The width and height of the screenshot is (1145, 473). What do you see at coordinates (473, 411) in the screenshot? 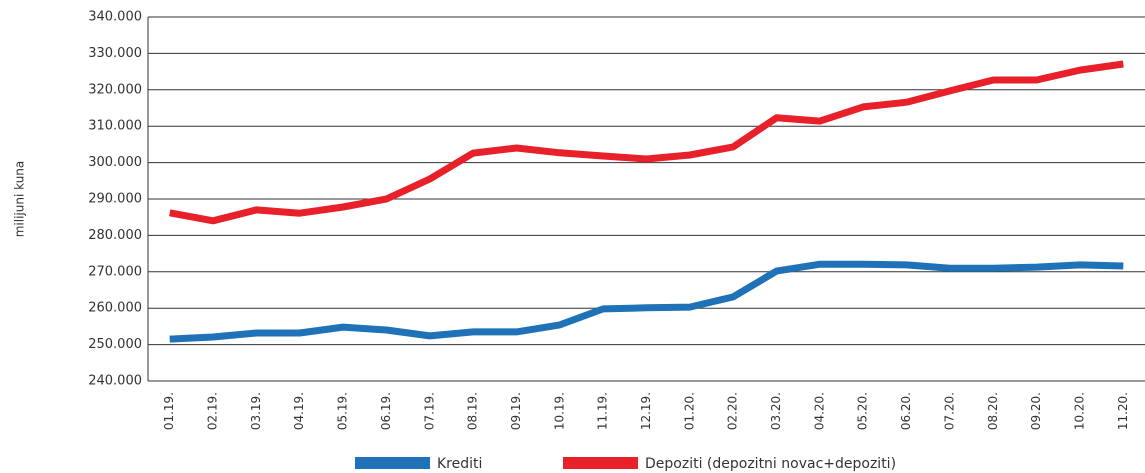
I see `x-tick-label: 08.19.` at bounding box center [473, 411].